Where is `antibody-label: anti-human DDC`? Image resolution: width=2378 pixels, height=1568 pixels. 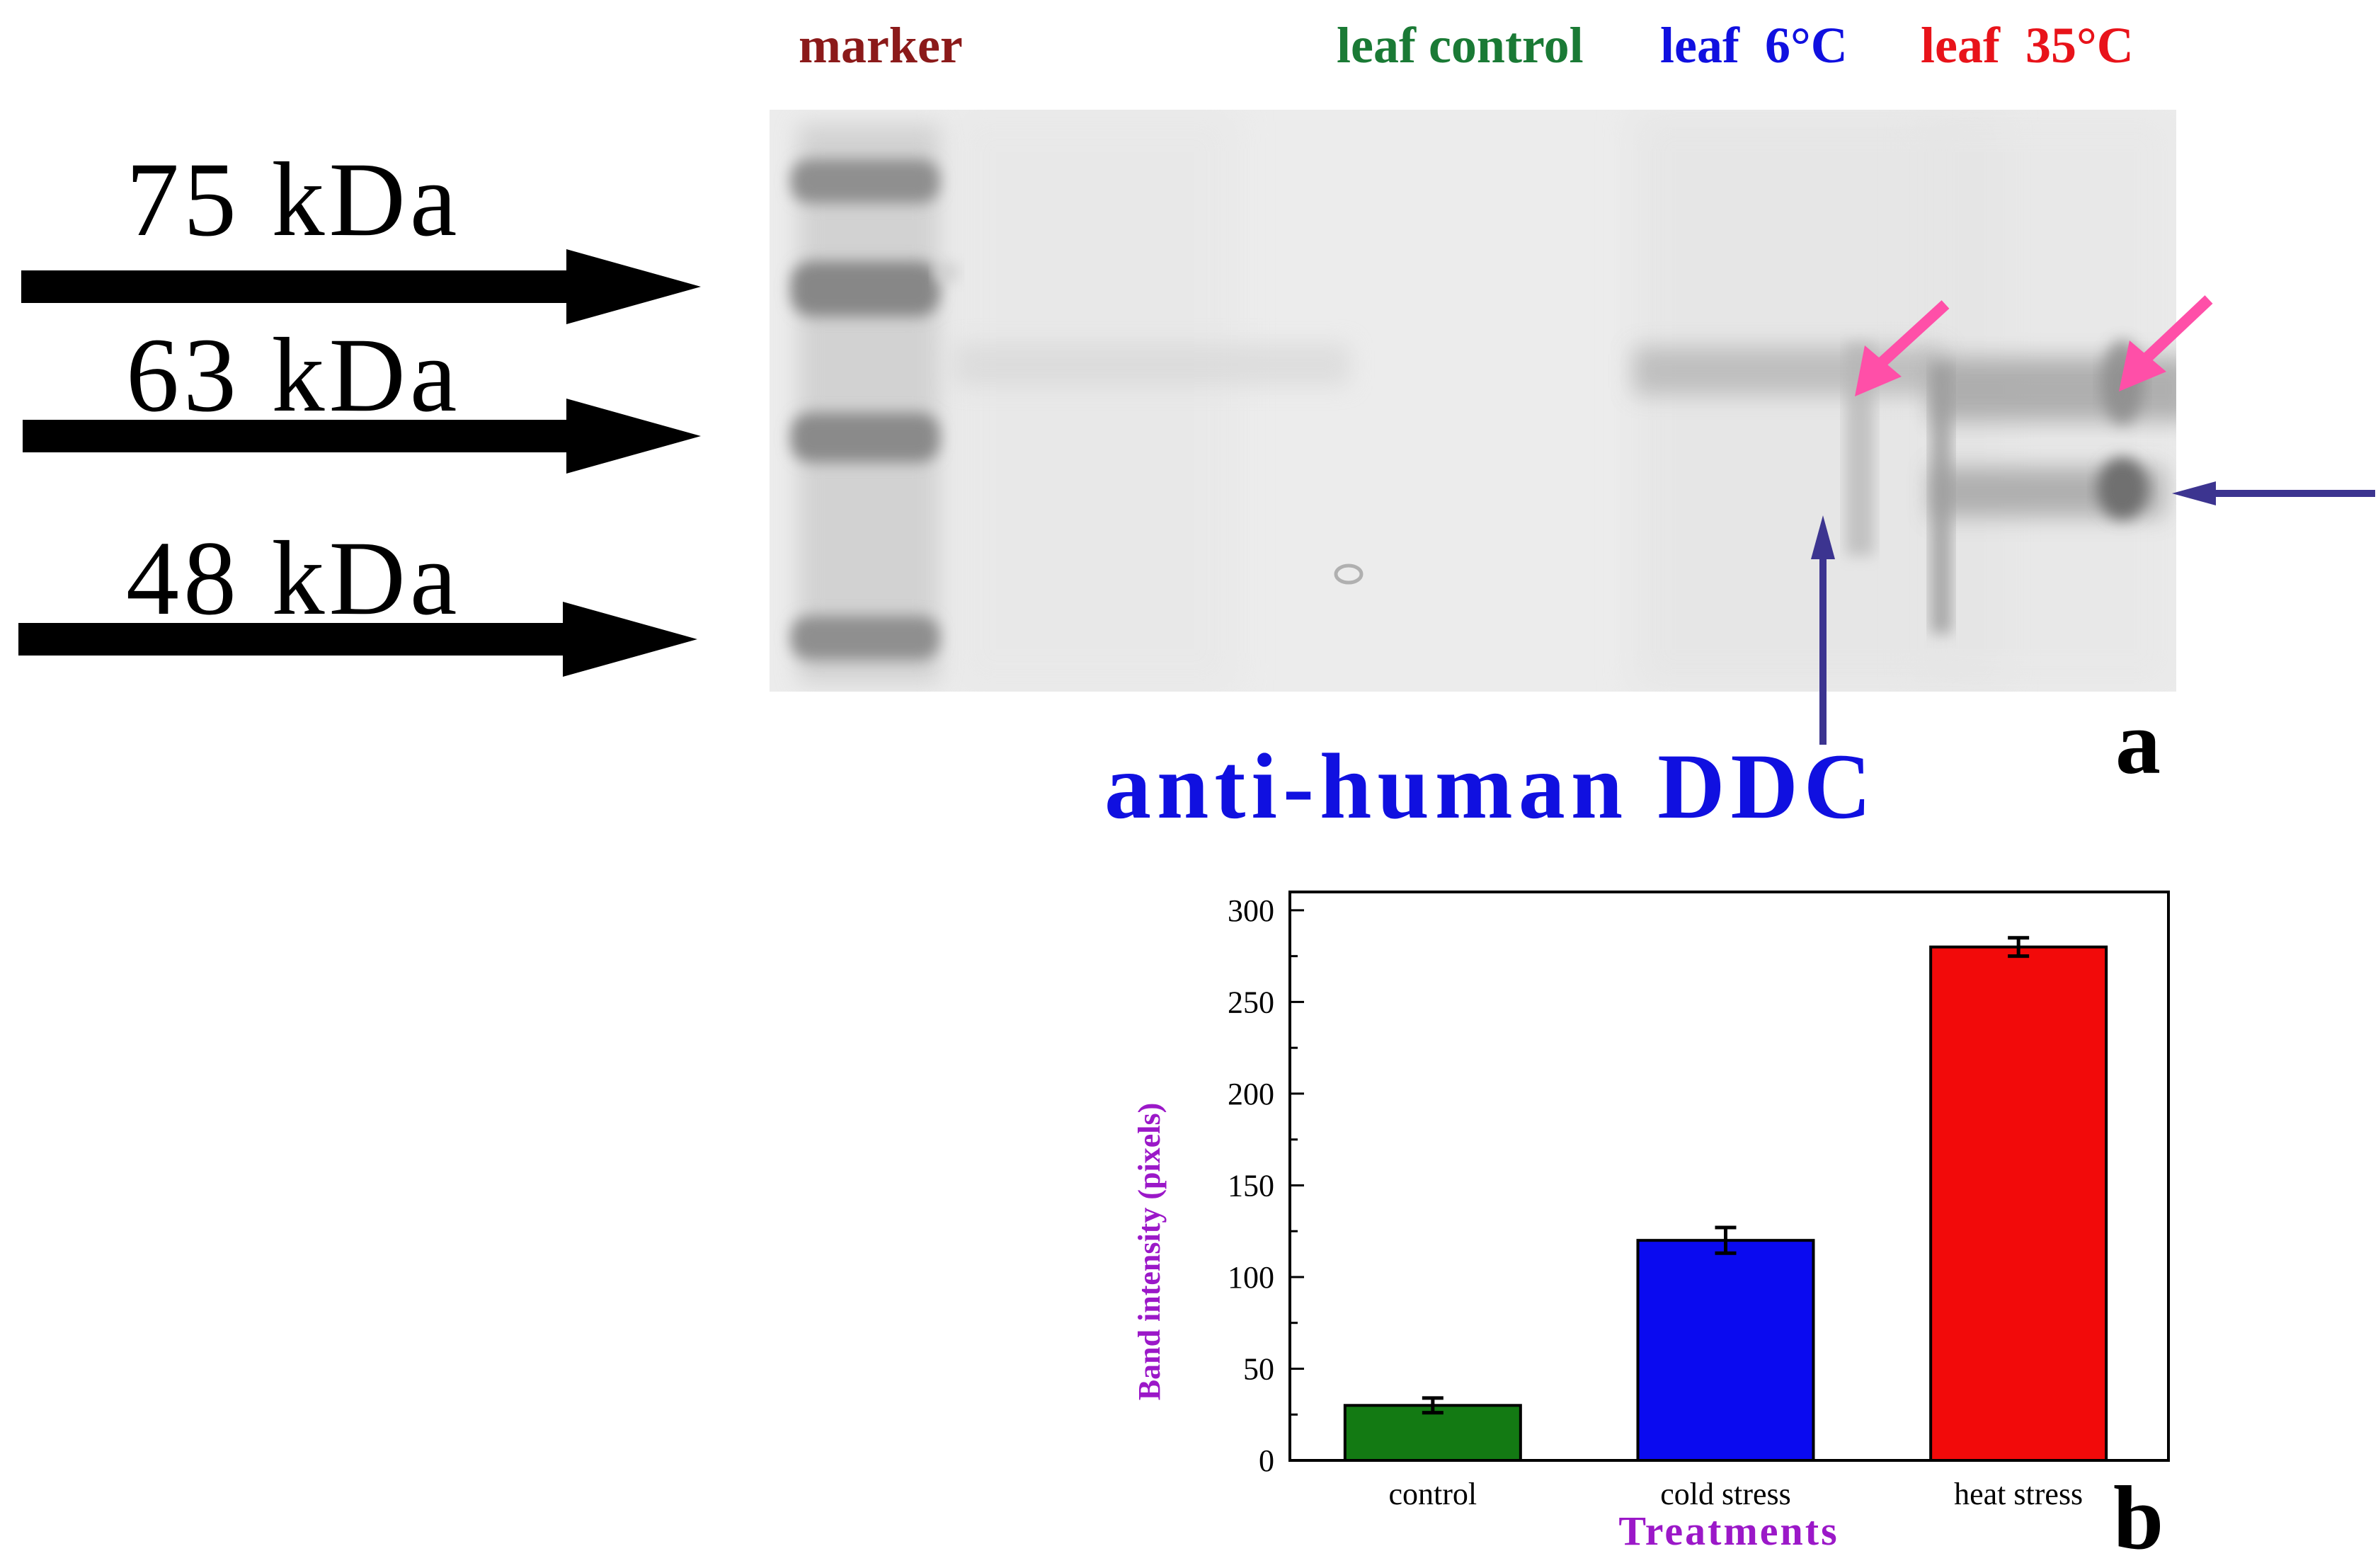 antibody-label: anti-human DDC is located at coordinates (1490, 786).